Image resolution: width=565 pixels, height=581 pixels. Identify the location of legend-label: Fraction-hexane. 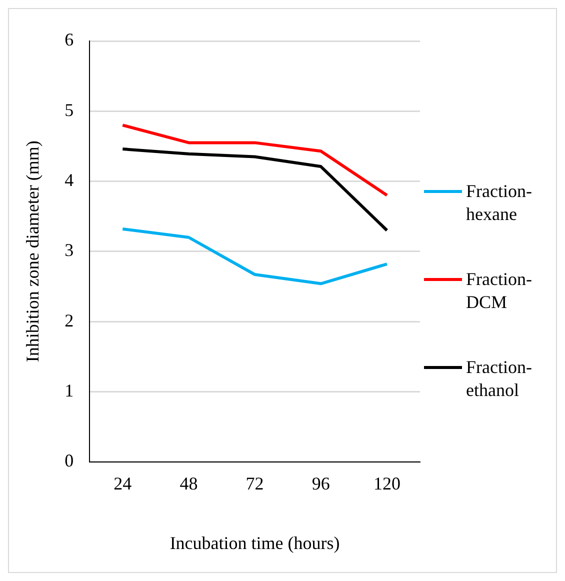
(499, 203).